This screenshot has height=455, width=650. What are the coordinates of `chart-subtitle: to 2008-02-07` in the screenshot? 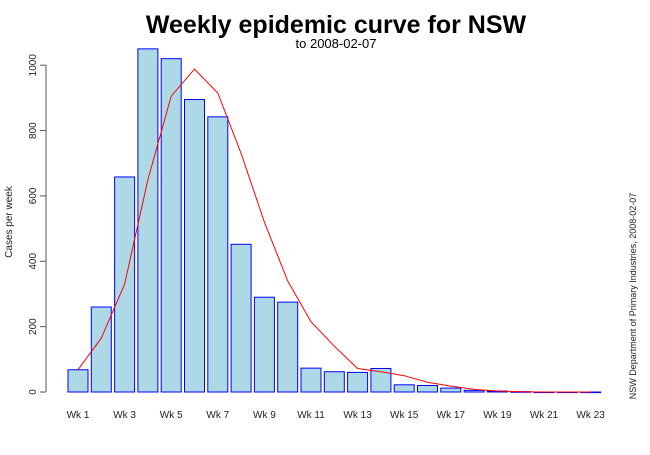 It's located at (336, 43).